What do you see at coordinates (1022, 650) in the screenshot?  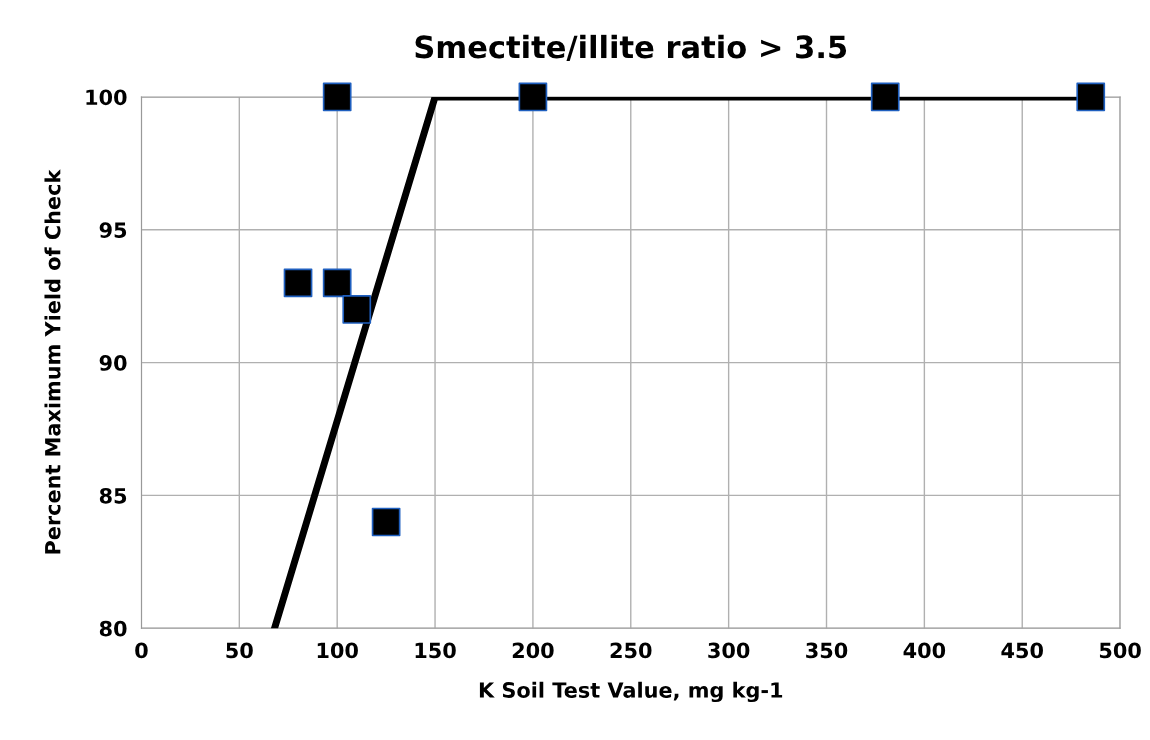 I see `x-tick-label: 450` at bounding box center [1022, 650].